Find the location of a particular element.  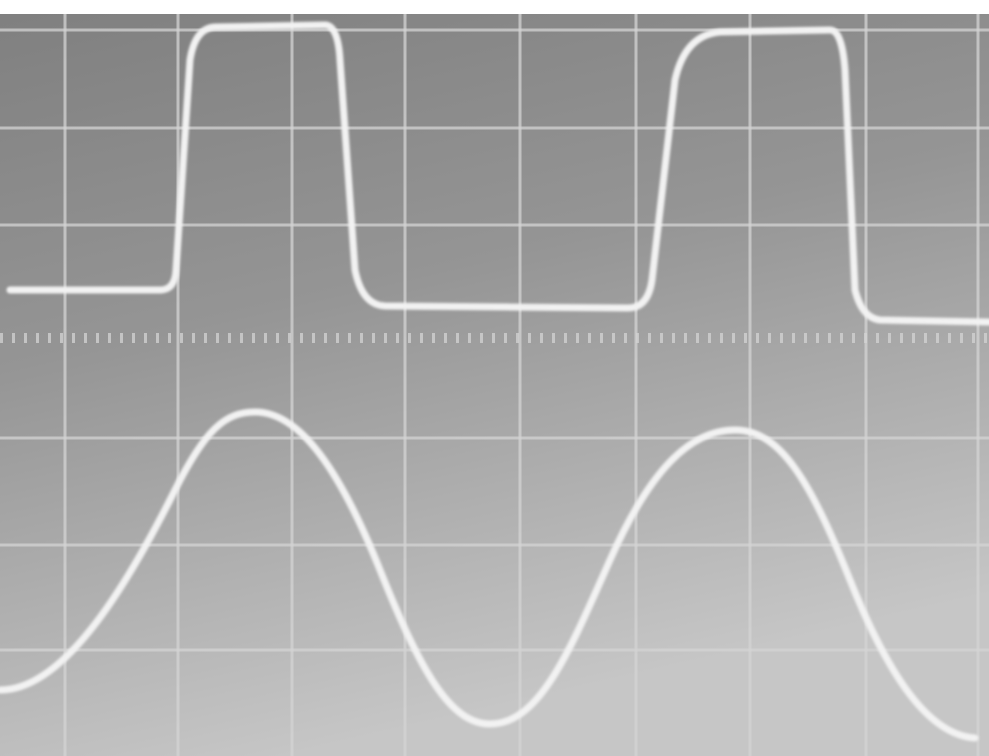

top-border is located at coordinates (494, 7).